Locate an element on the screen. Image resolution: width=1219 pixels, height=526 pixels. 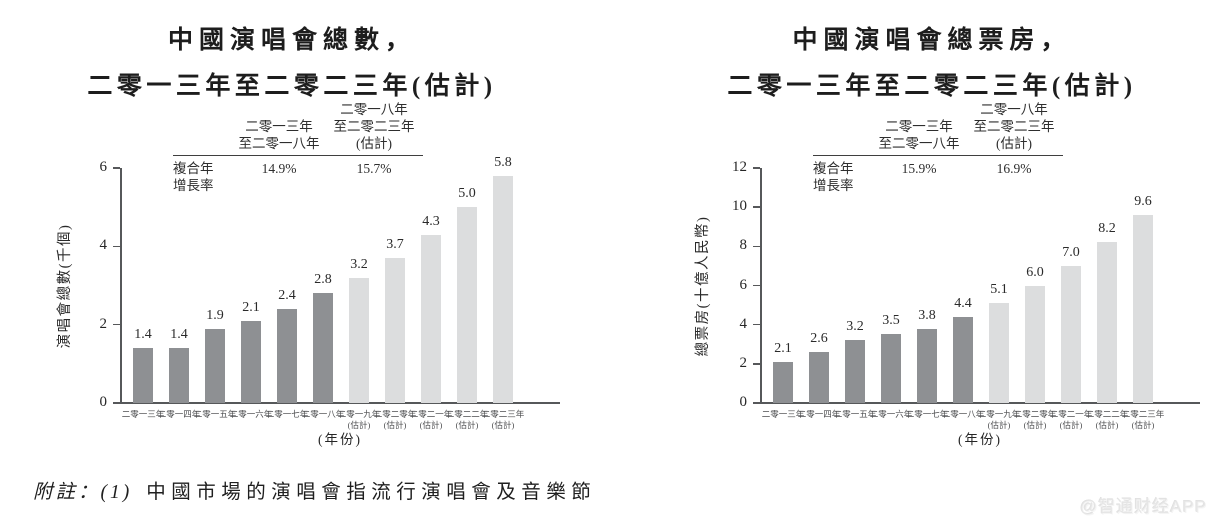
bar-value-label: 4.3 is located at coordinates (431, 221).